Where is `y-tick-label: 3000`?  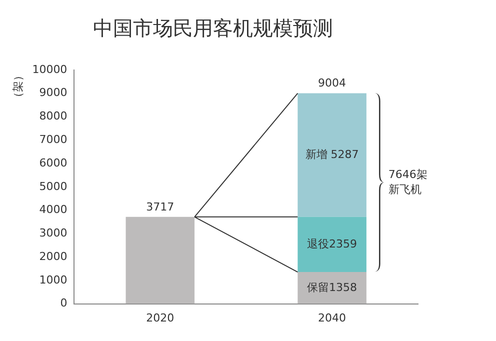 y-tick-label: 3000 is located at coordinates (53, 233).